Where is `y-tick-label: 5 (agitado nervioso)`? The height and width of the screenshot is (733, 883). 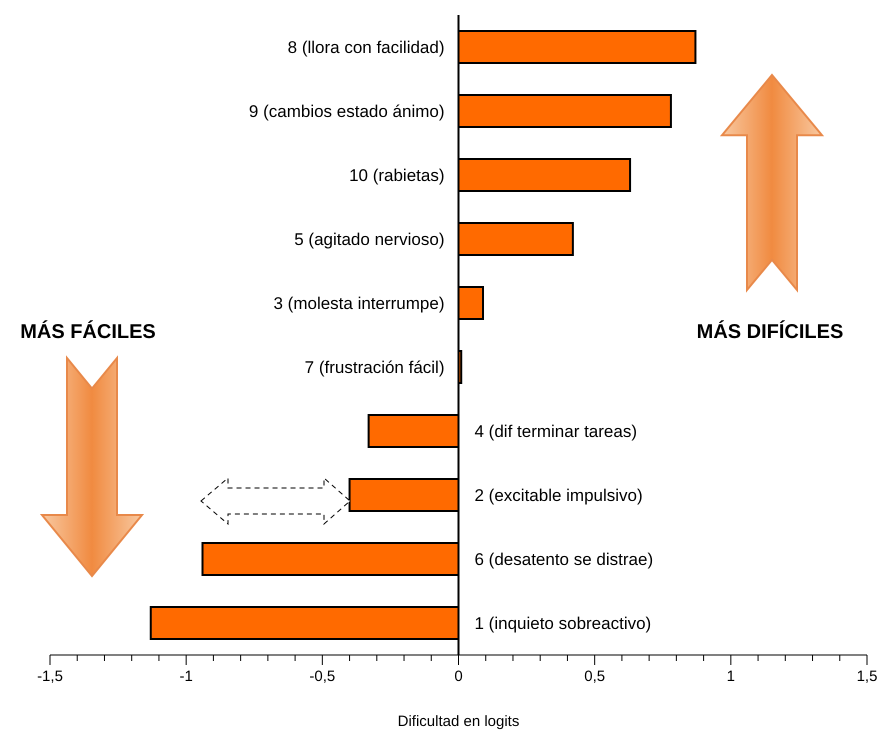 y-tick-label: 5 (agitado nervioso) is located at coordinates (369, 239).